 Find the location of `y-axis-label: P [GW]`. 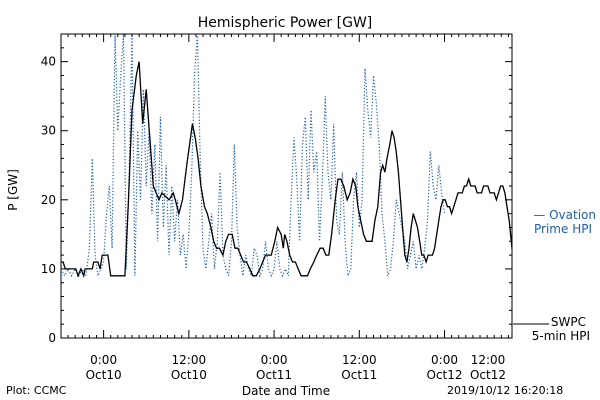

y-axis-label: P [GW] is located at coordinates (13, 190).